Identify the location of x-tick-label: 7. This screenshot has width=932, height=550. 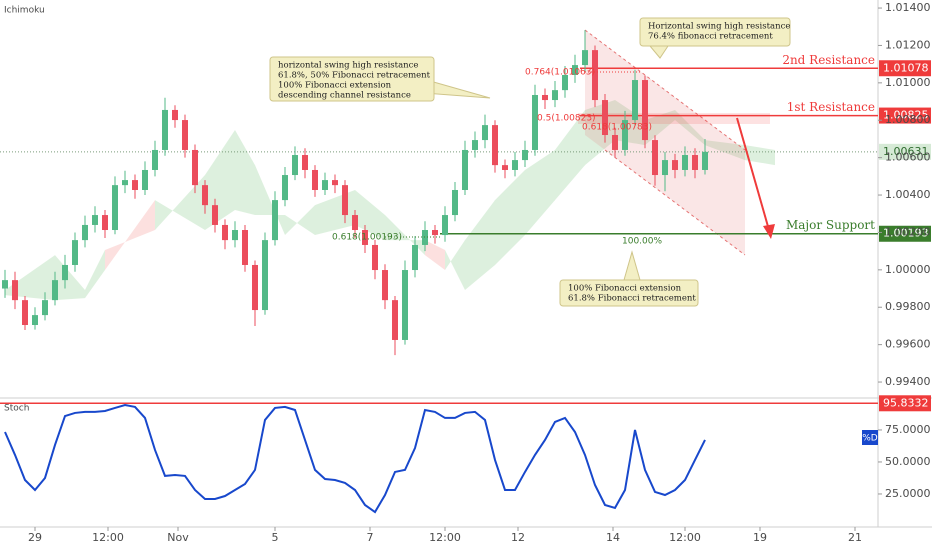
(370, 537).